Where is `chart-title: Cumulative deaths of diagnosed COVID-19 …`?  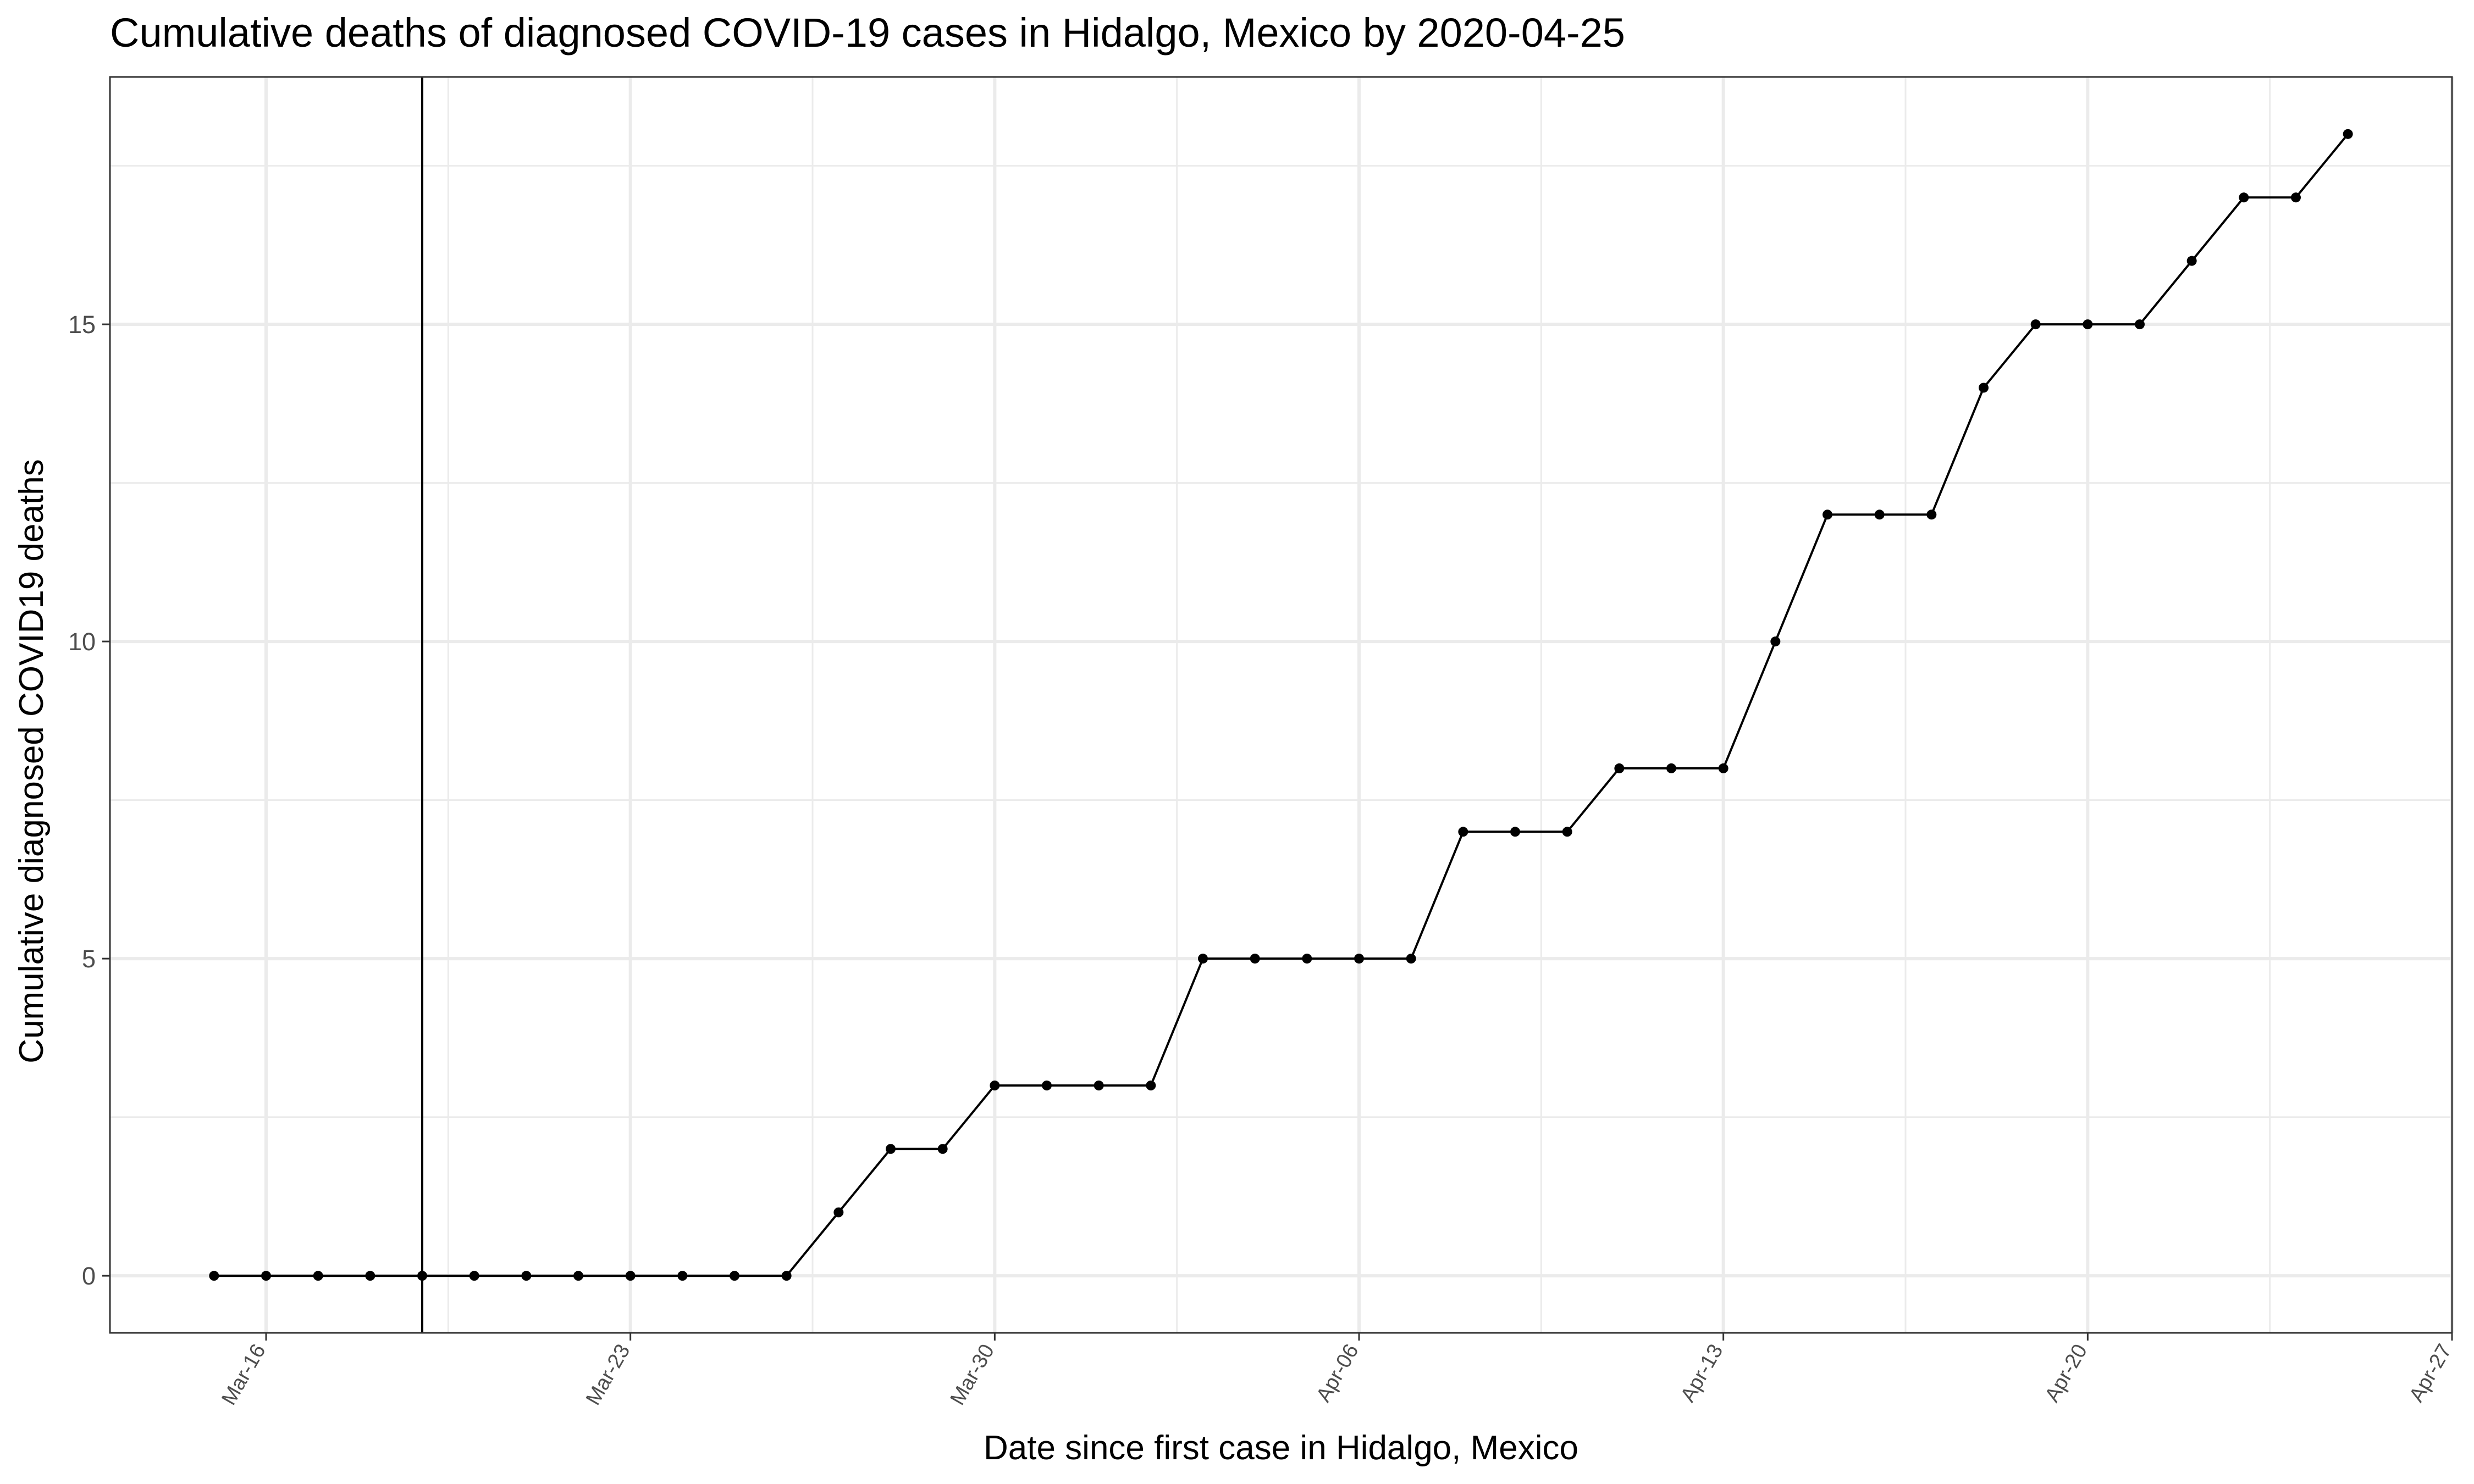
chart-title: Cumulative deaths of diagnosed COVID-19 … is located at coordinates (868, 33).